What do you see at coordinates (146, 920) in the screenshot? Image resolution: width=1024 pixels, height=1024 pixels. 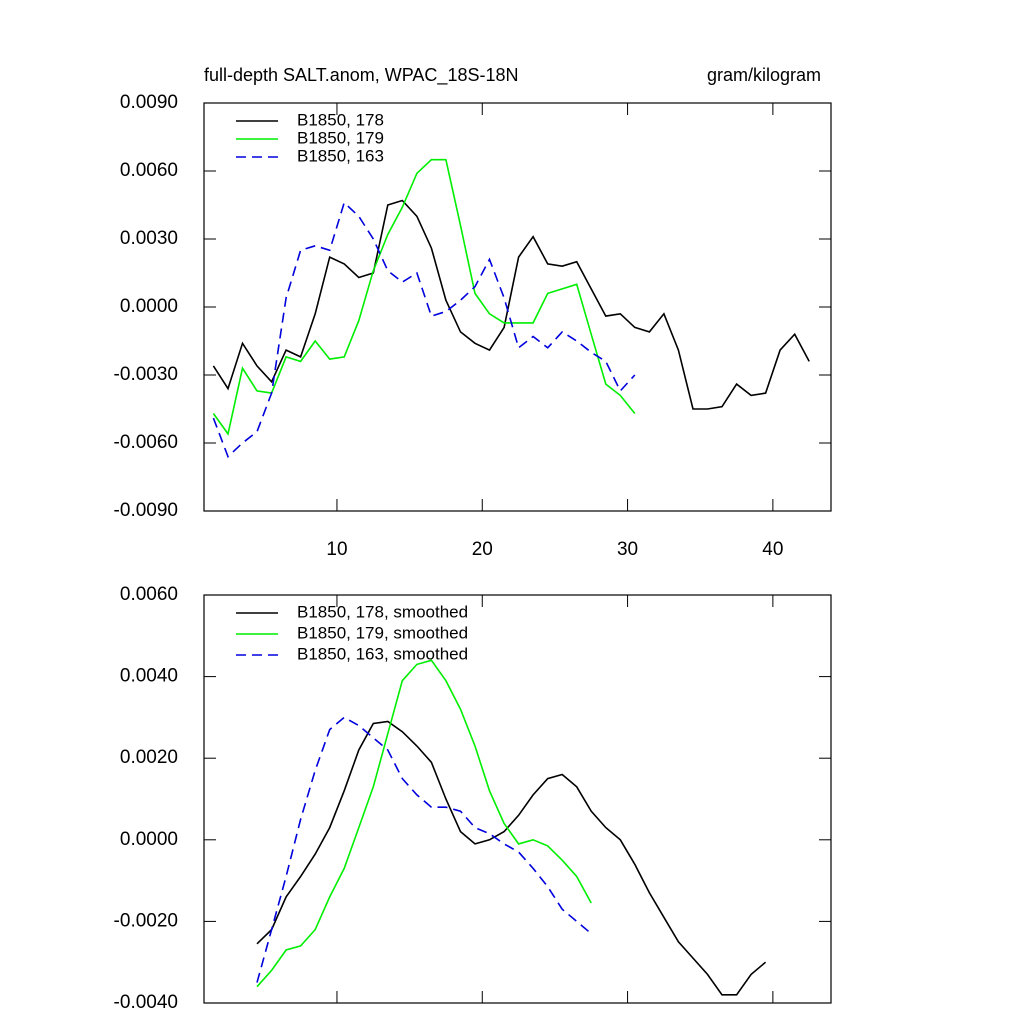 I see `y-tick-label: -0.0020` at bounding box center [146, 920].